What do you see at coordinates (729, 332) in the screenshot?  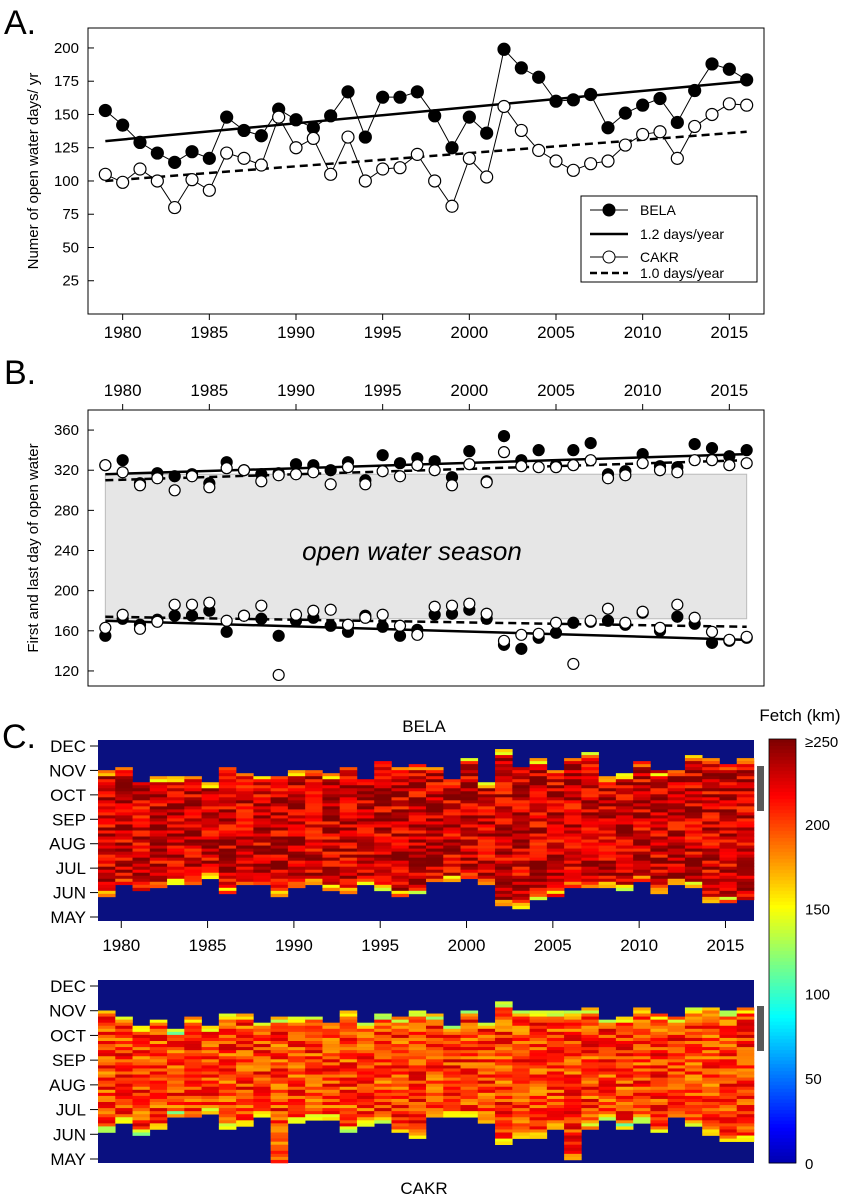 I see `panel-a-x-tick-label: 2015` at bounding box center [729, 332].